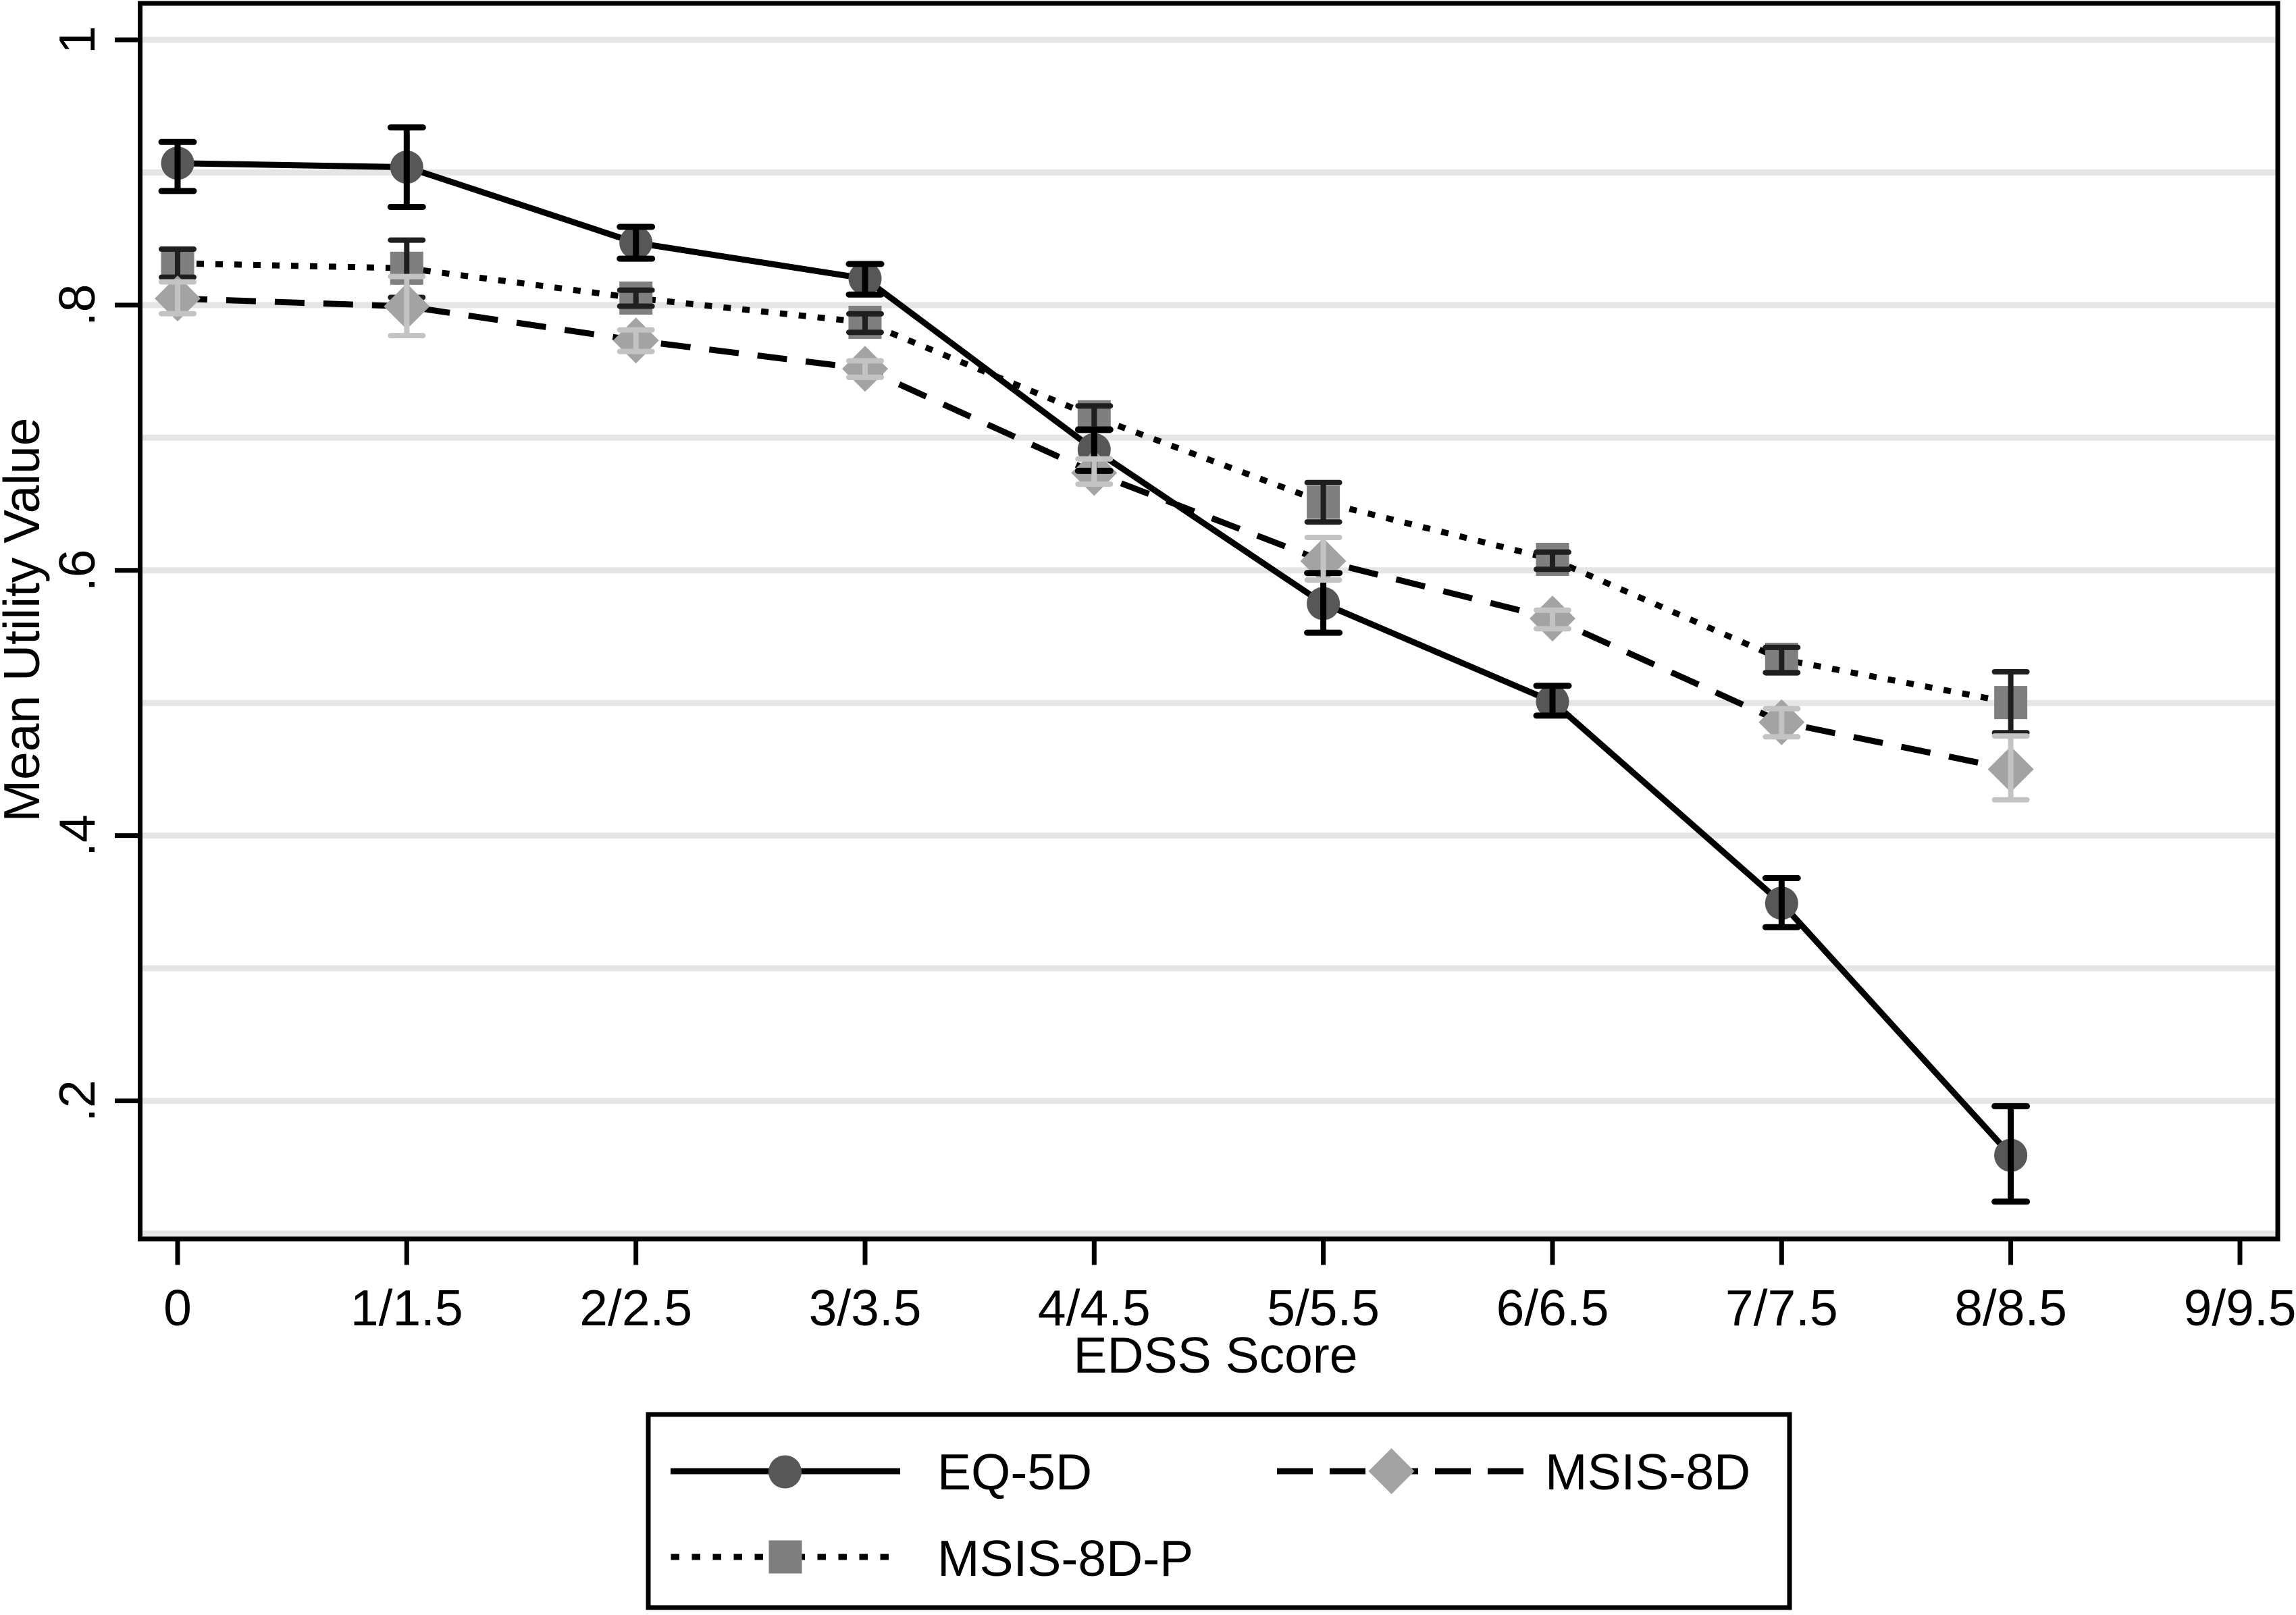  I want to click on svg-text: 6/6.5, so click(1552, 1307).